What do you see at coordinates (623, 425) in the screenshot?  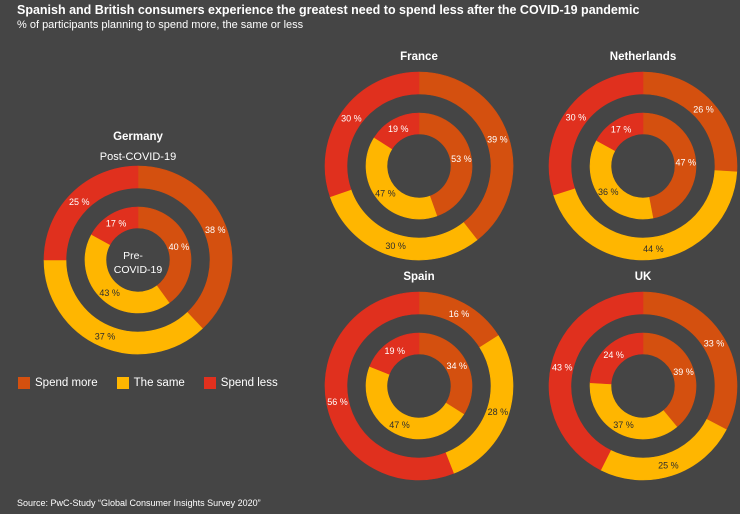 I see `inner-label-the-same-uk: 37 %` at bounding box center [623, 425].